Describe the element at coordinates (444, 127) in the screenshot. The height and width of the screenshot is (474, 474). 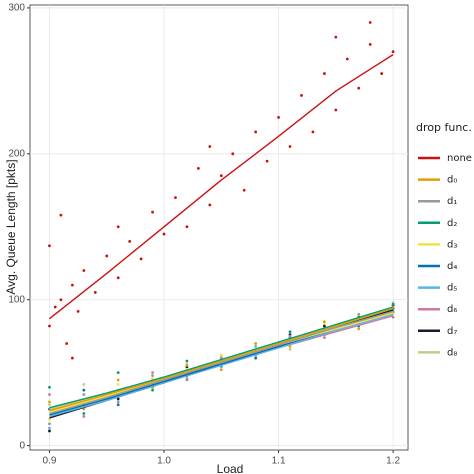
I see `legend-title: drop func.` at that location.